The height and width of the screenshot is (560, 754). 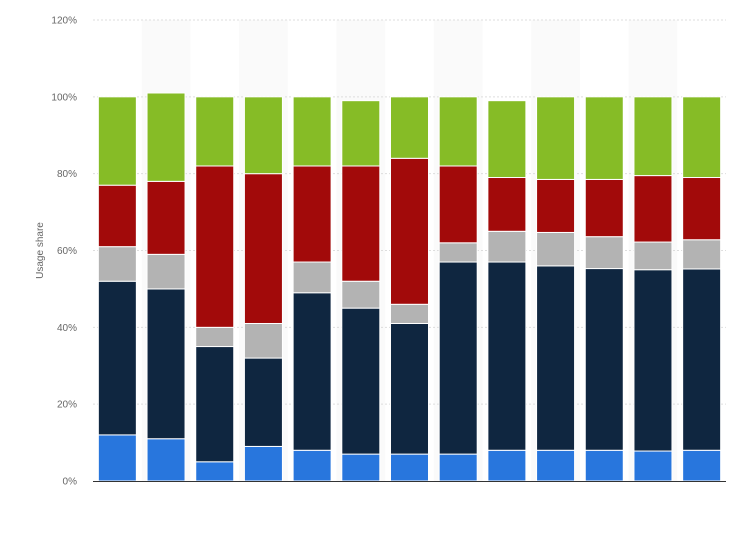 What do you see at coordinates (67, 174) in the screenshot?
I see `y-tick-label: 80%` at bounding box center [67, 174].